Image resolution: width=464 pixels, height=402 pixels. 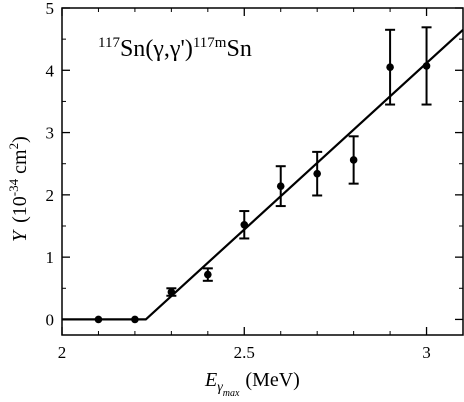 What do you see at coordinates (50, 9) in the screenshot?
I see `y-tick-label: 5` at bounding box center [50, 9].